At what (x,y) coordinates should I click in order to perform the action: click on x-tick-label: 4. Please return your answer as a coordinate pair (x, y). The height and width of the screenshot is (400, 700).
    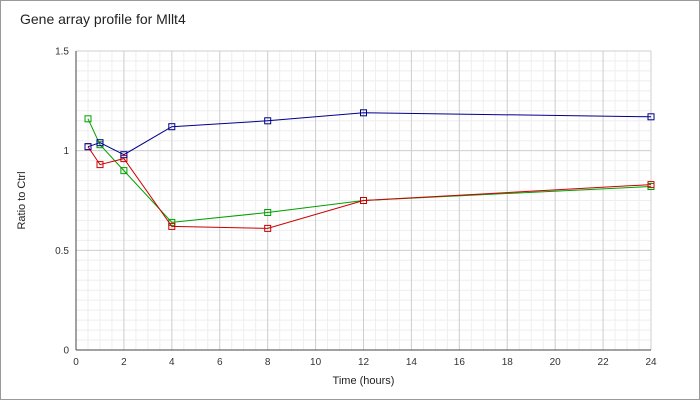
    Looking at the image, I should click on (172, 362).